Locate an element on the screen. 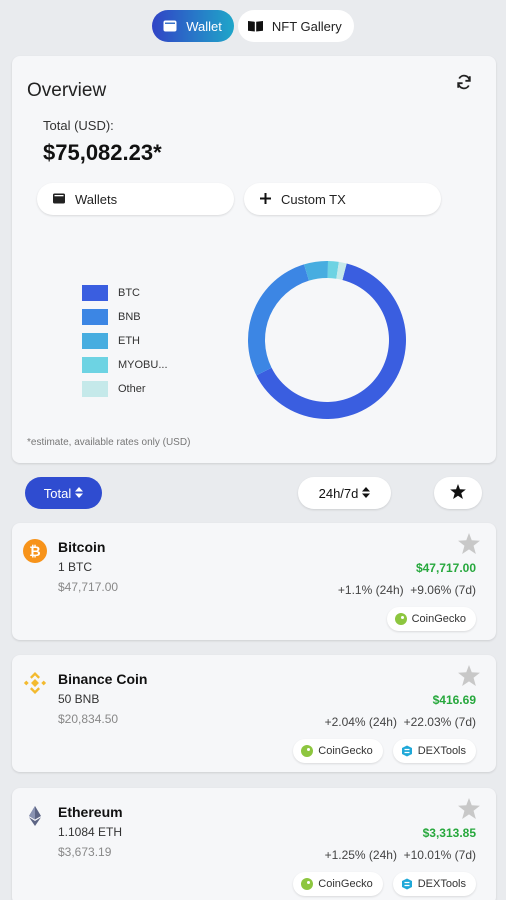  favorites-filter-button is located at coordinates (458, 493).